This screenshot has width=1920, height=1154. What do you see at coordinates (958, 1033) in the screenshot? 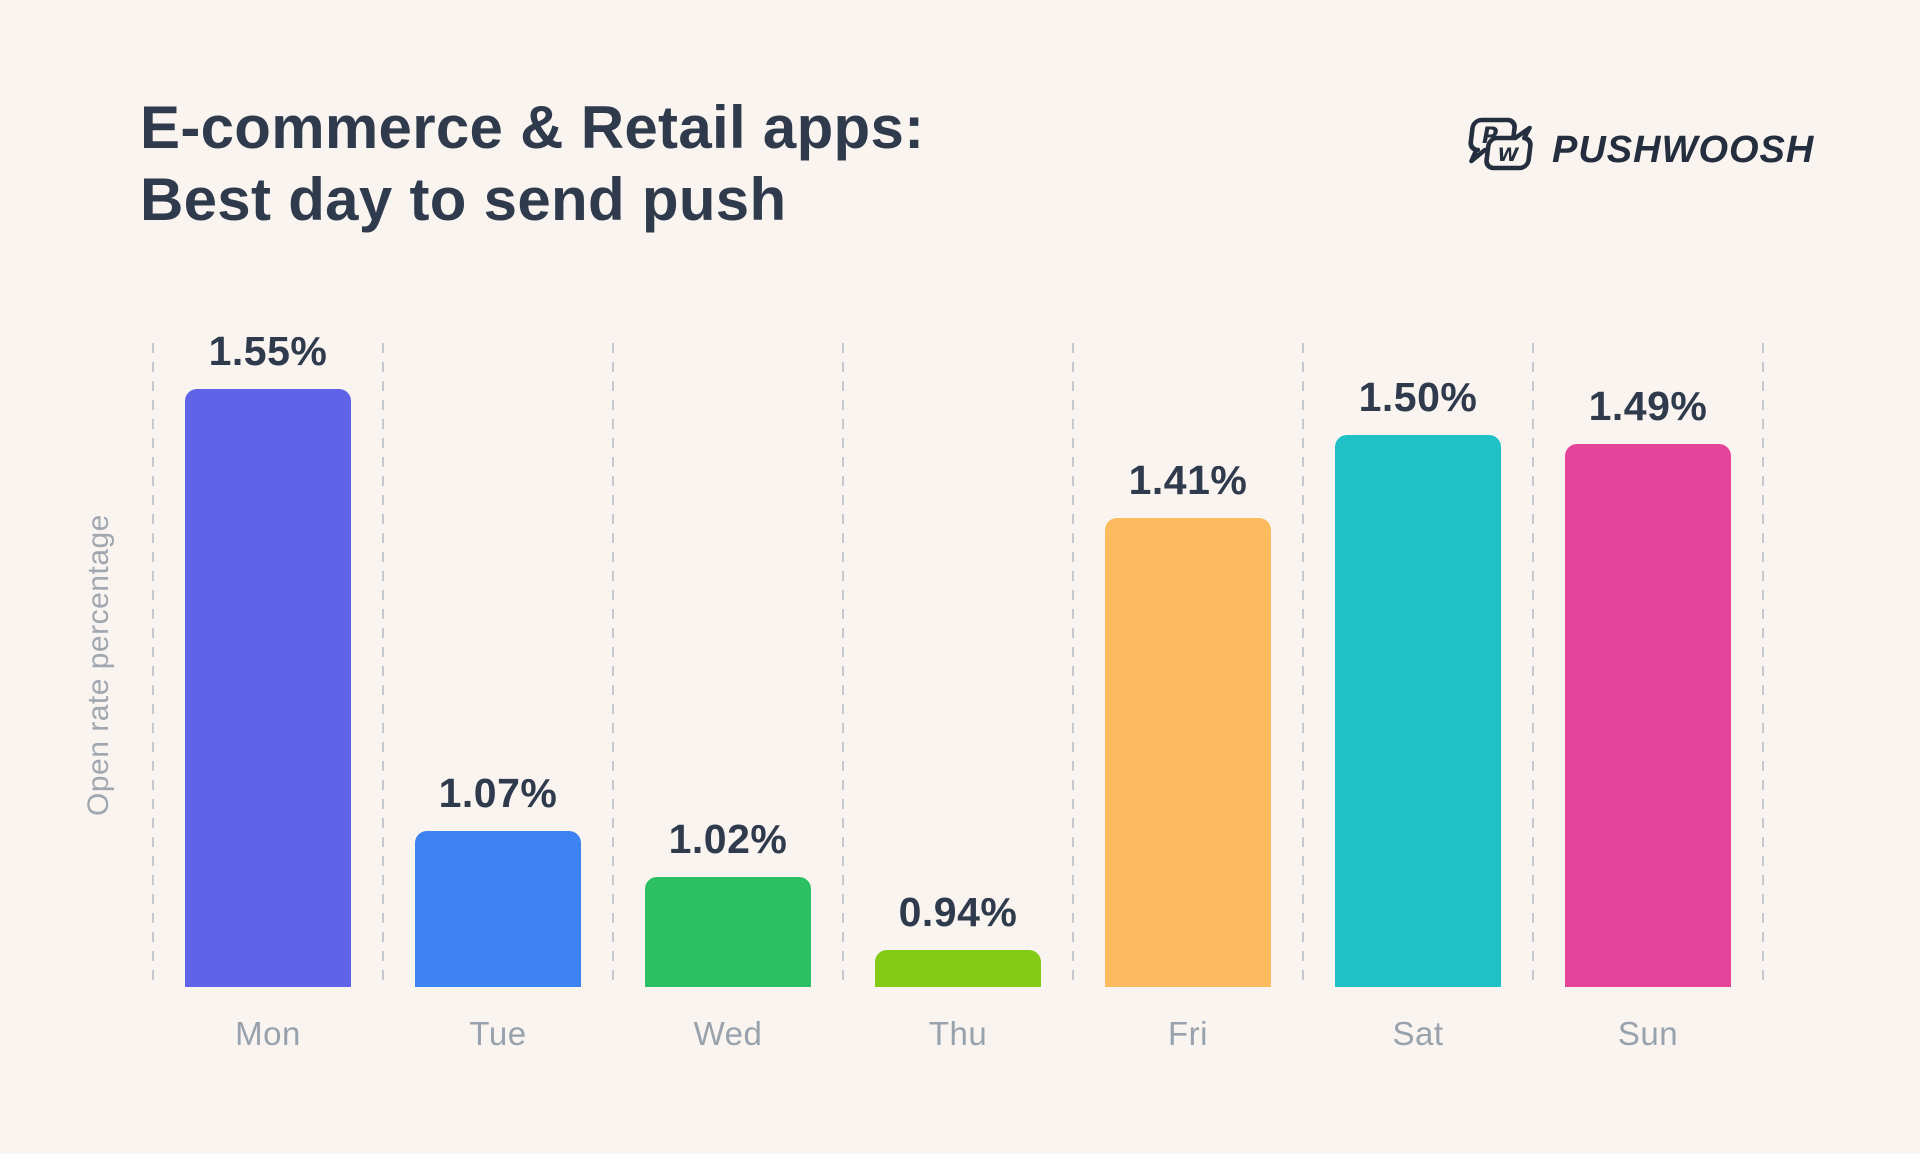
I see `x-axis-tick-label: Thu` at bounding box center [958, 1033].